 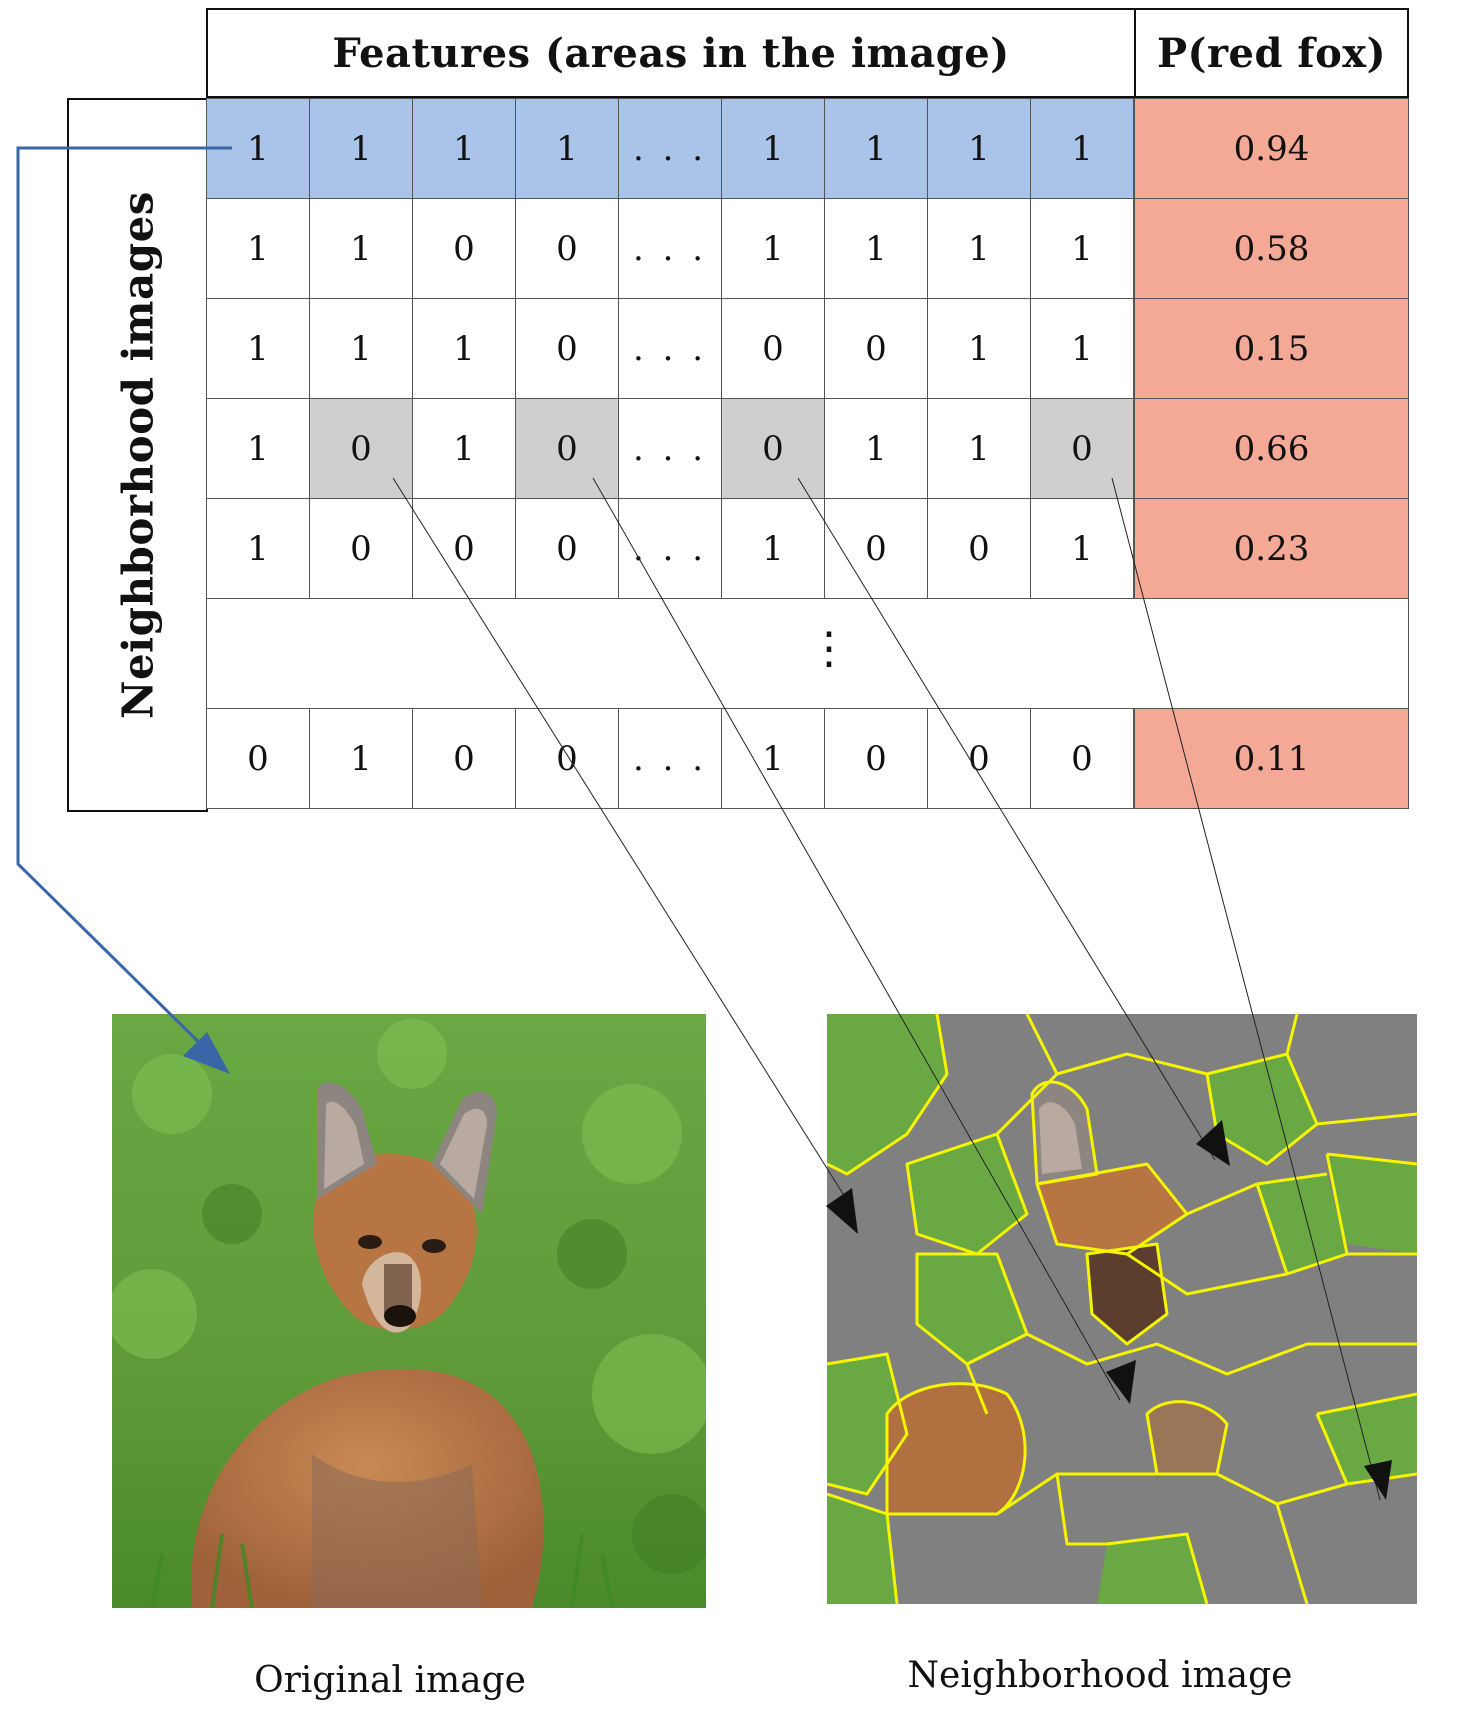 What do you see at coordinates (1271, 348) in the screenshot?
I see `probability-cell: 0.15` at bounding box center [1271, 348].